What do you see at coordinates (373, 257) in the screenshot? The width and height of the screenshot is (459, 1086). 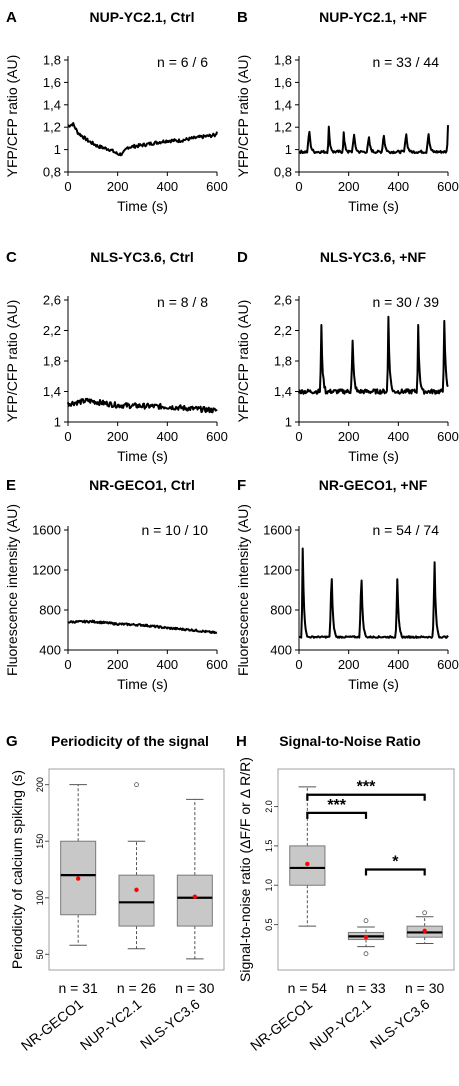 I see `panel-title: NLS-YC3.6, +NF` at bounding box center [373, 257].